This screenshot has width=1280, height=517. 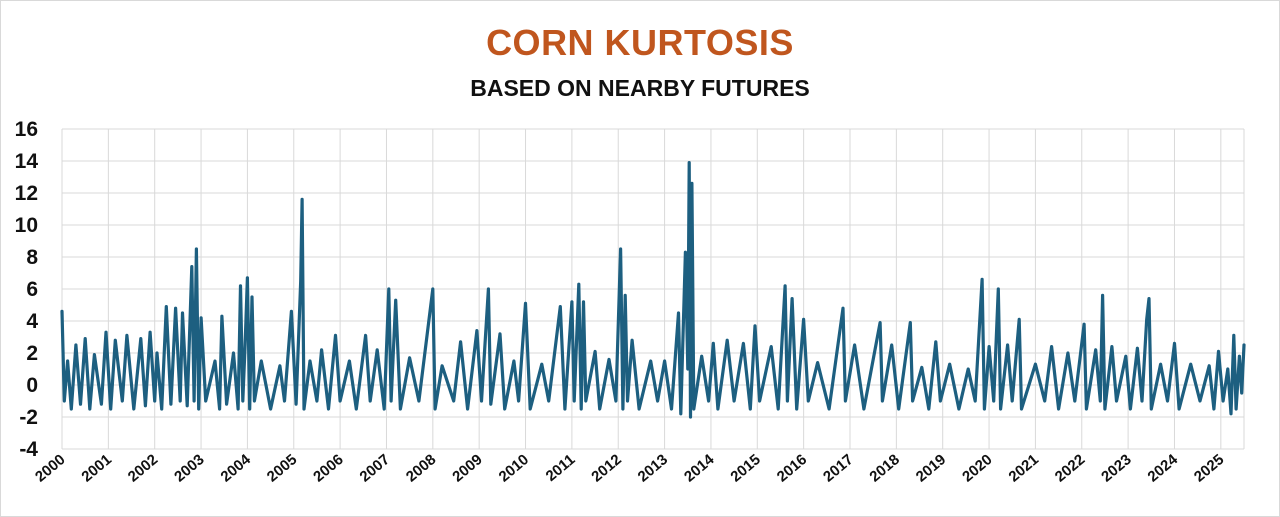 I want to click on x-tick-label: 2007, so click(x=375, y=468).